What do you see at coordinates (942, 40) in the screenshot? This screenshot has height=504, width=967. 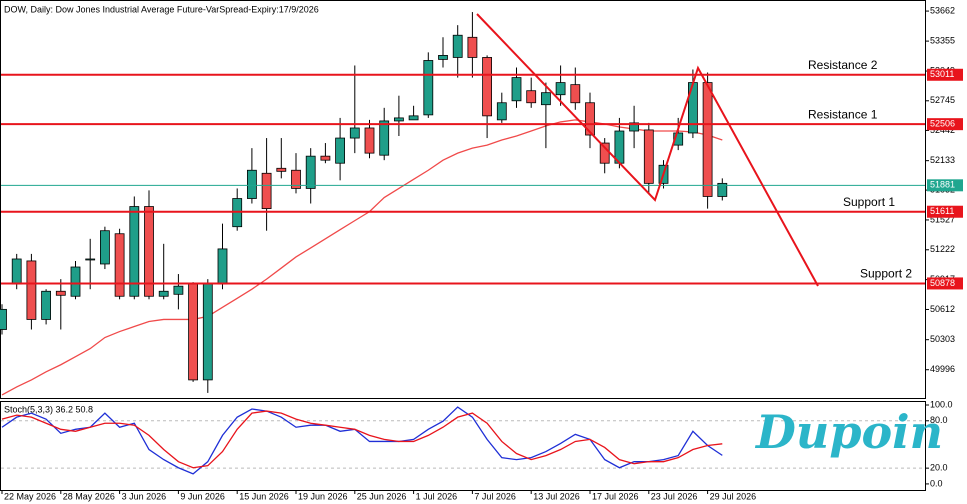 I see `y-tick-label: 53355` at bounding box center [942, 40].